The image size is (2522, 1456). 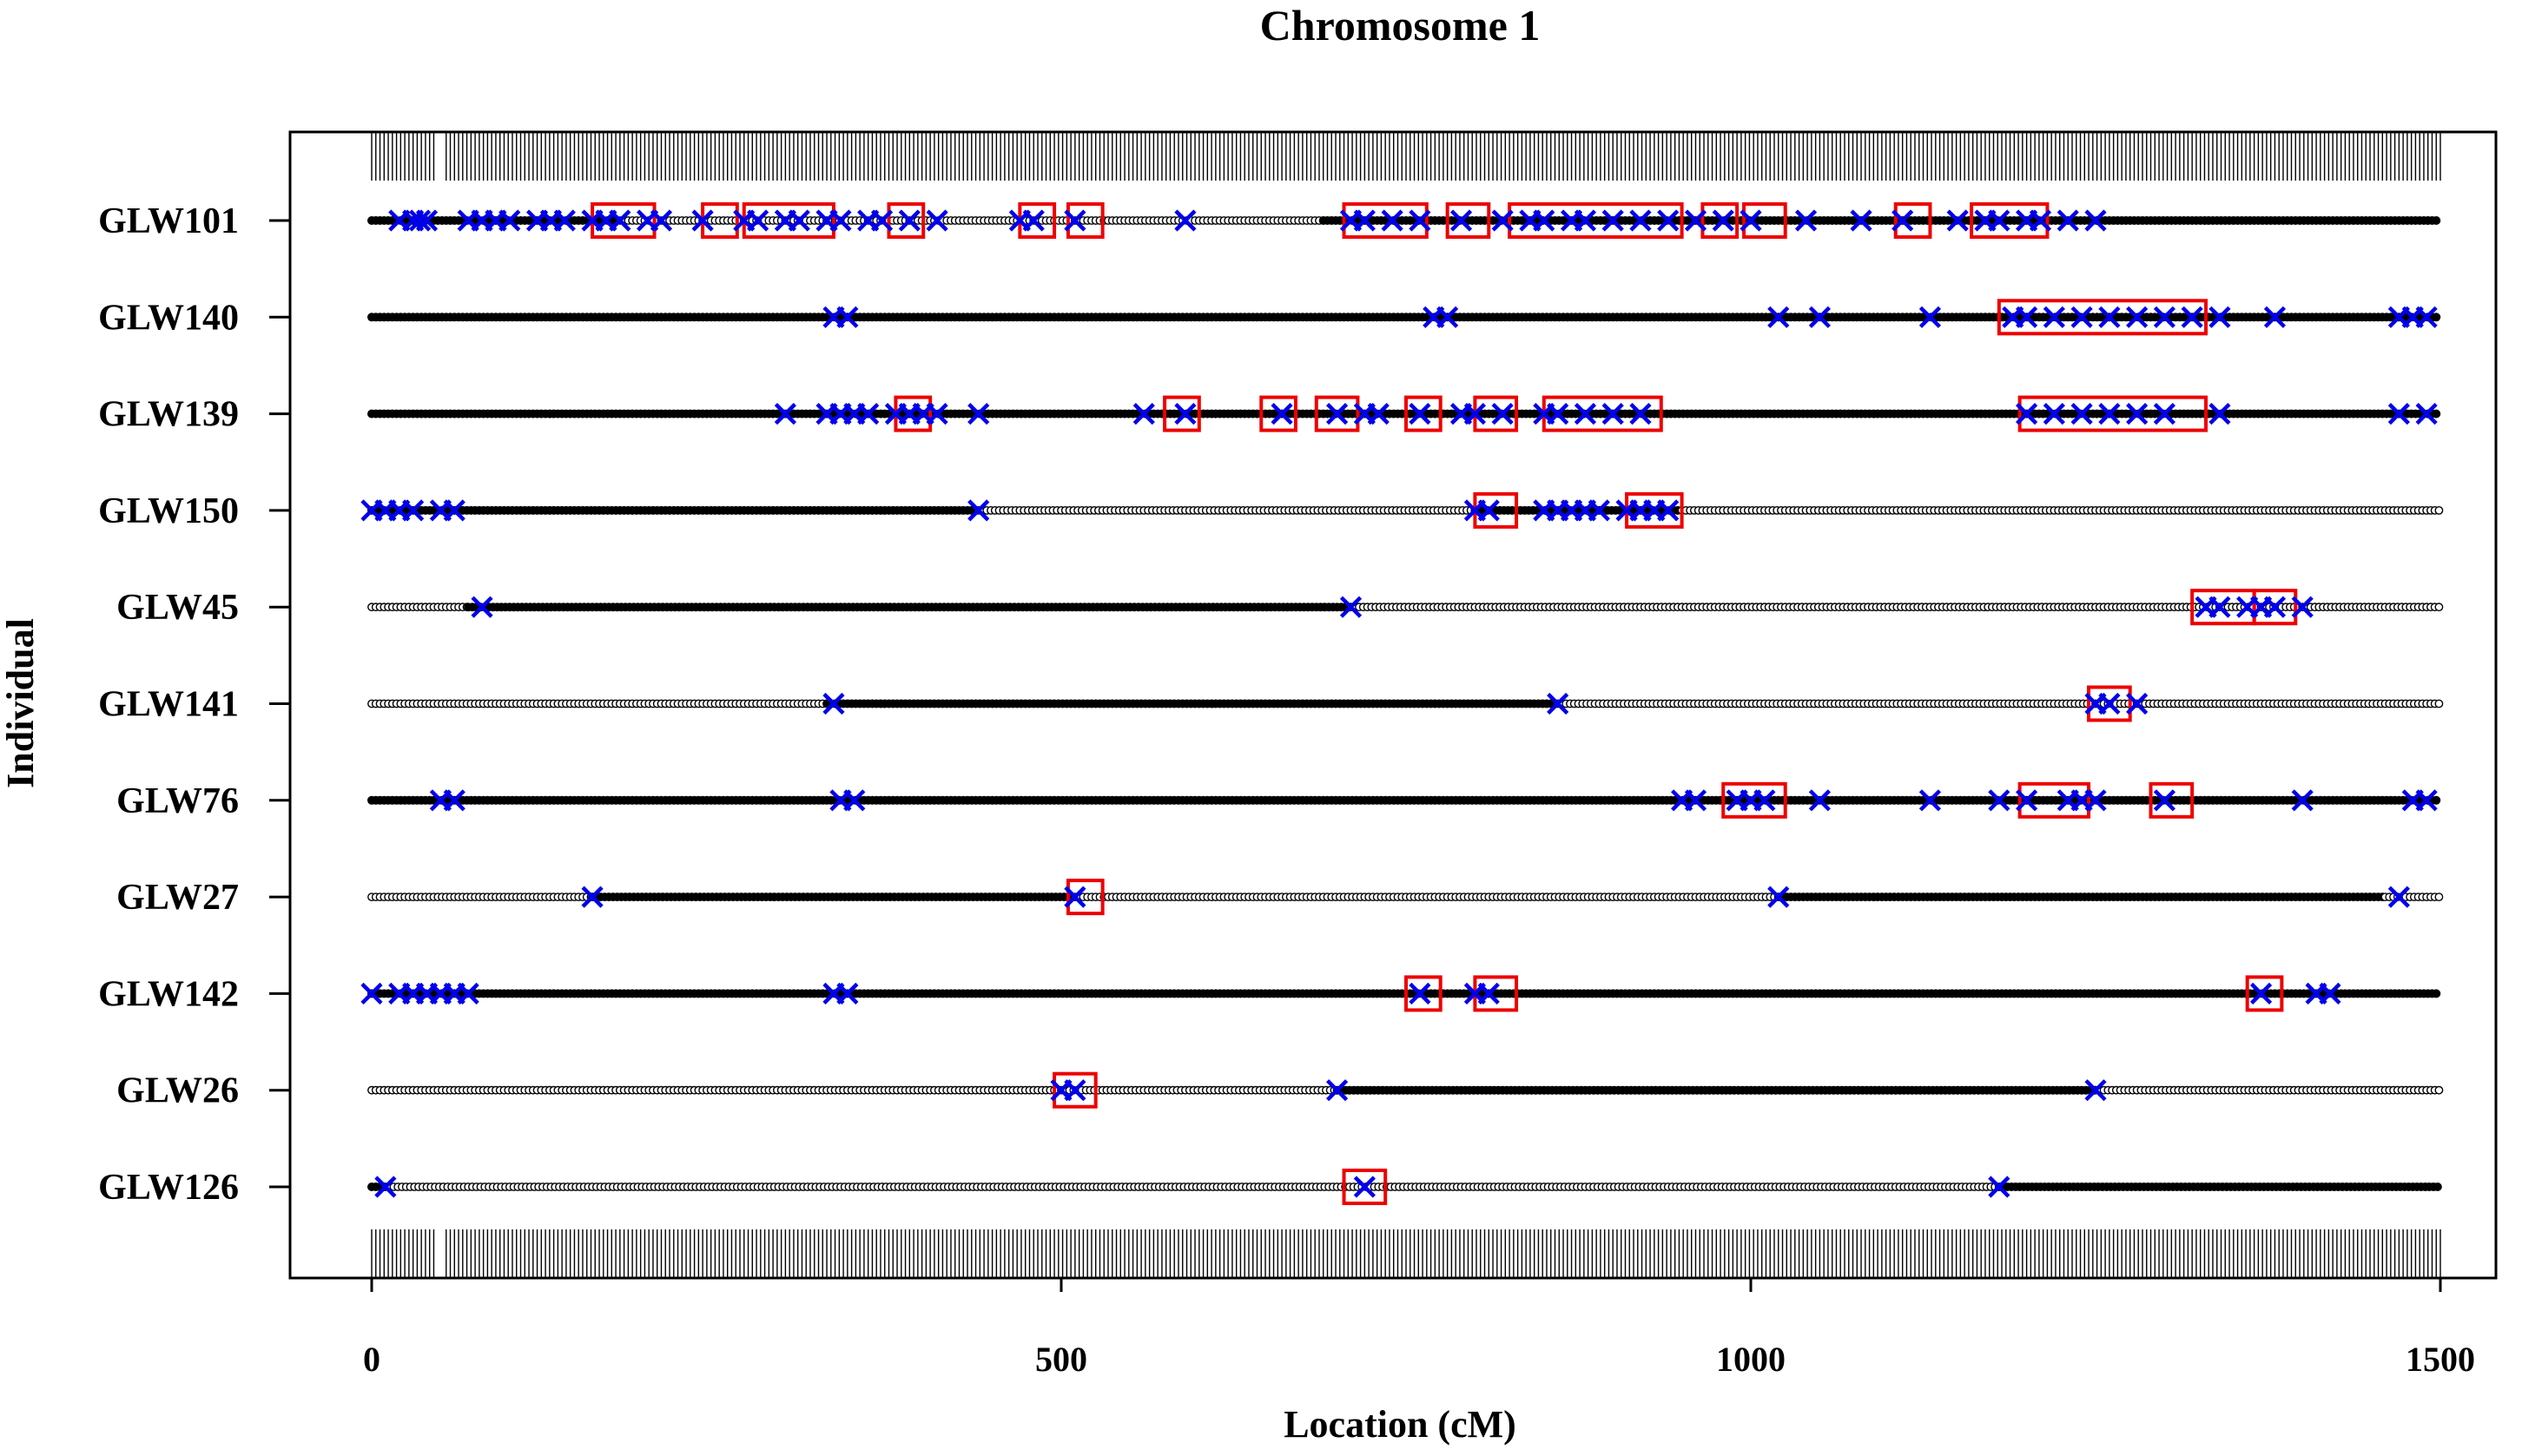 What do you see at coordinates (1406, 156) in the screenshot?
I see `marker-rug-top` at bounding box center [1406, 156].